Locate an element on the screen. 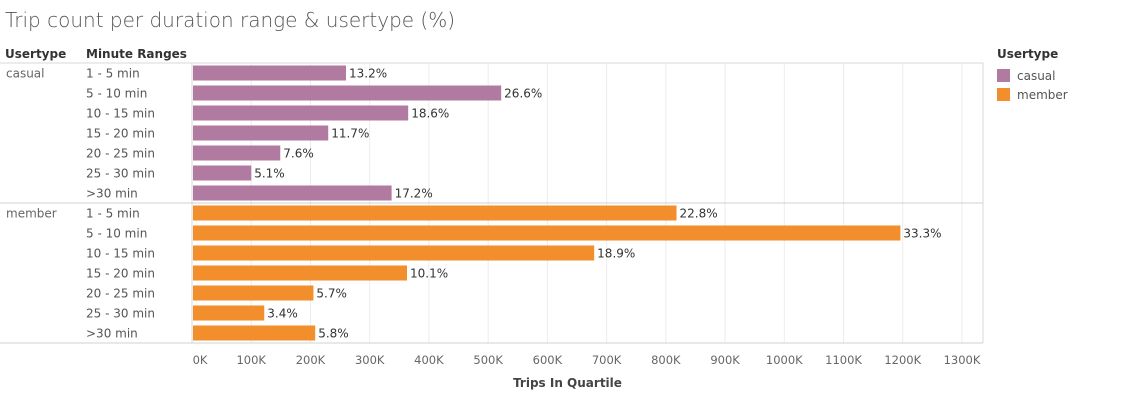 The image size is (1135, 401). x-tick-label: 500K is located at coordinates (488, 360).